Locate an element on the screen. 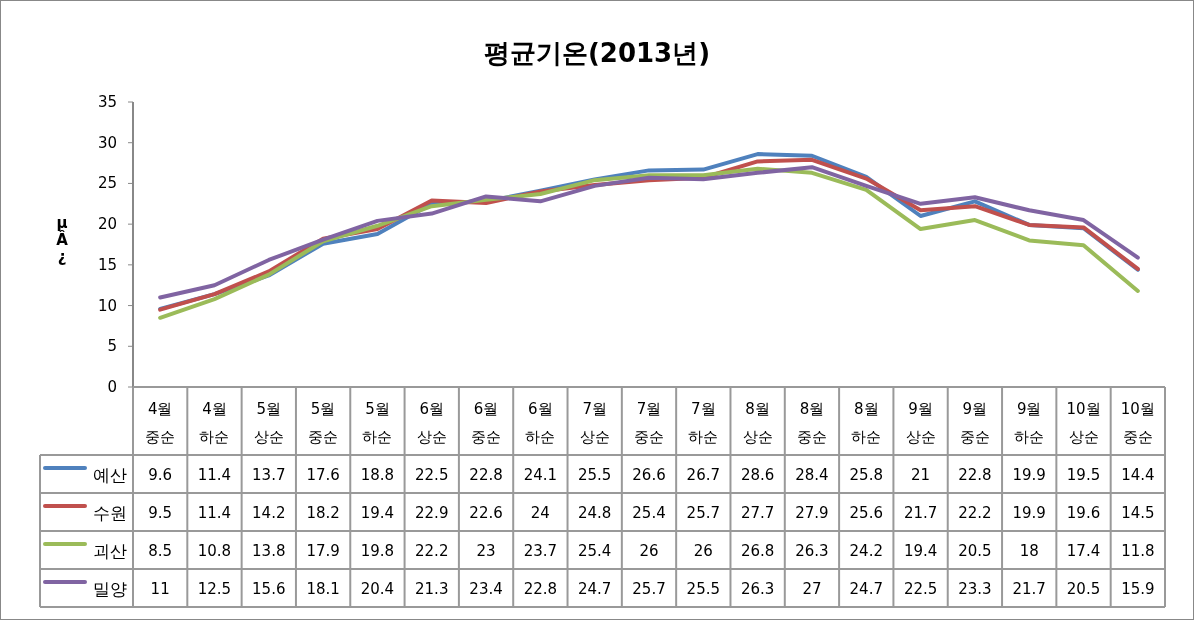  data-label: 23.3 is located at coordinates (975, 589).